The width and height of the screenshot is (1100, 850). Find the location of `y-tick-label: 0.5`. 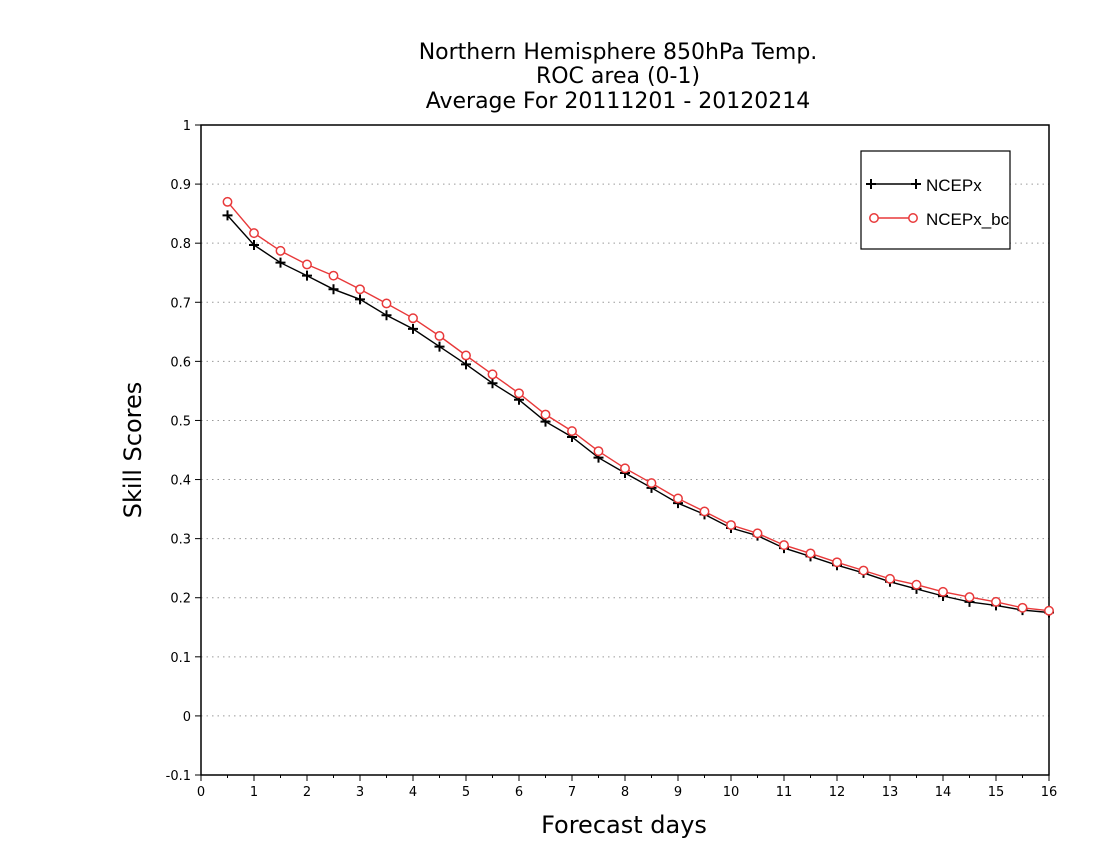

y-tick-label: 0.5 is located at coordinates (180, 421).